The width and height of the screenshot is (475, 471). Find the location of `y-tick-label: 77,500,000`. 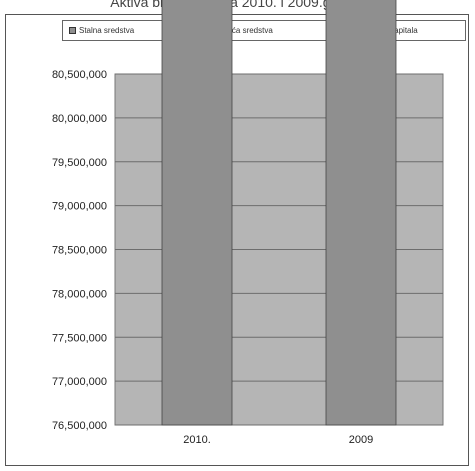

y-tick-label: 77,500,000 is located at coordinates (79, 338).